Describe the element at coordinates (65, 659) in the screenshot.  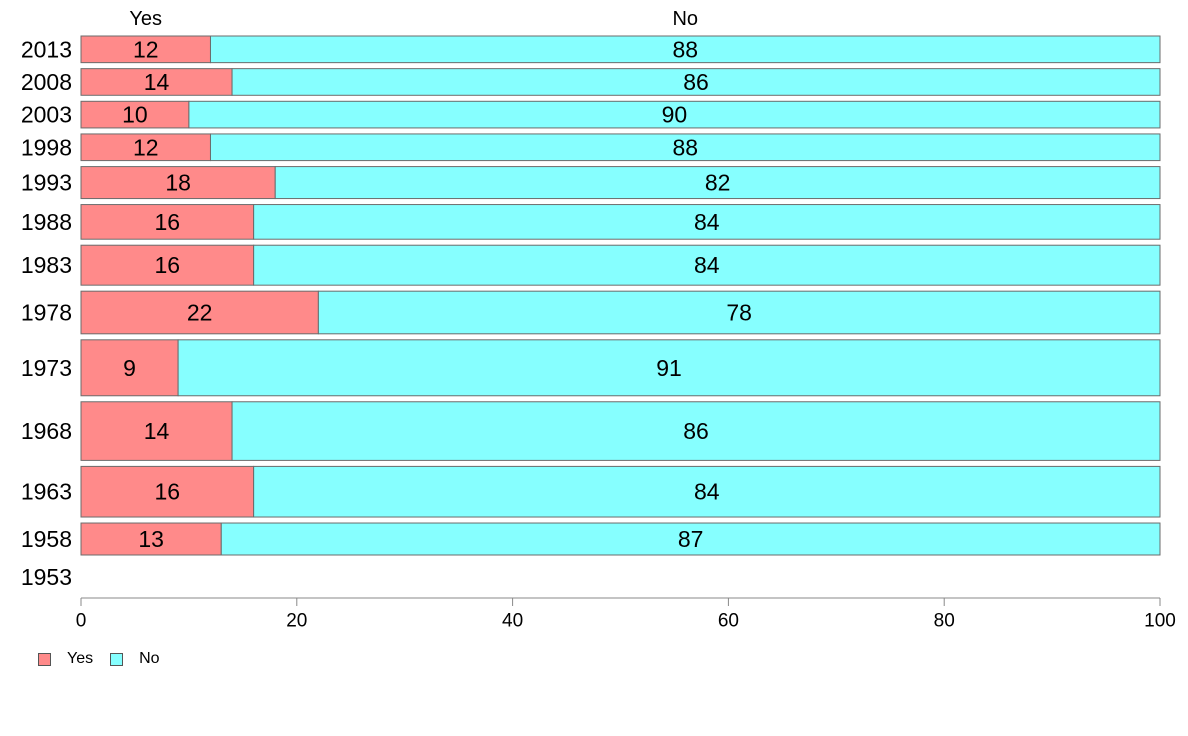
I see `legend-item-yes: Yes` at that location.